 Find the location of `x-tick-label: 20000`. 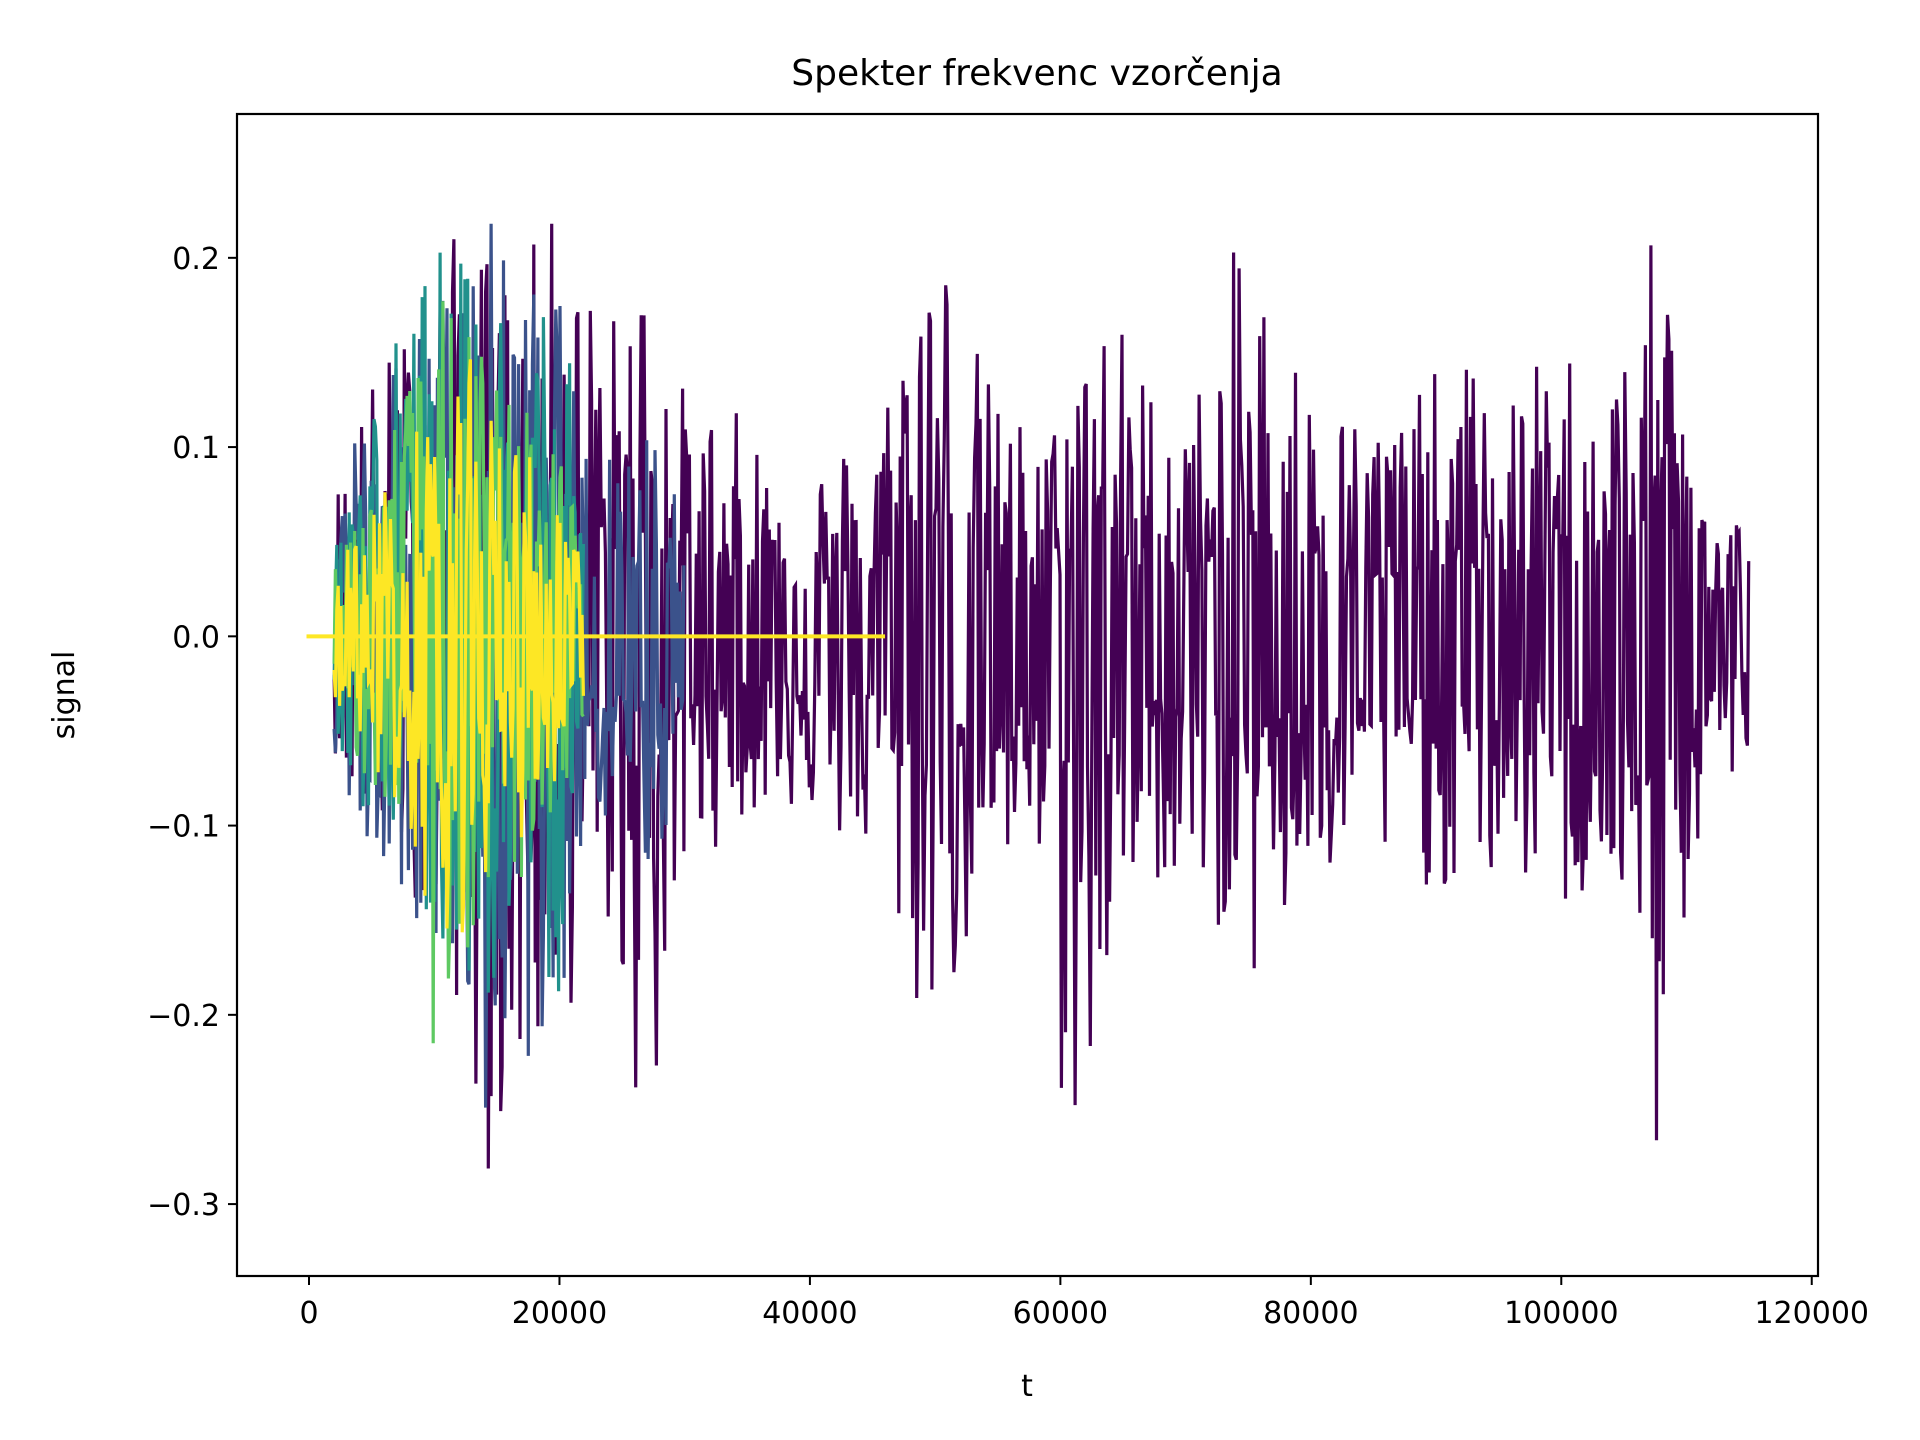

x-tick-label: 20000 is located at coordinates (559, 1313).